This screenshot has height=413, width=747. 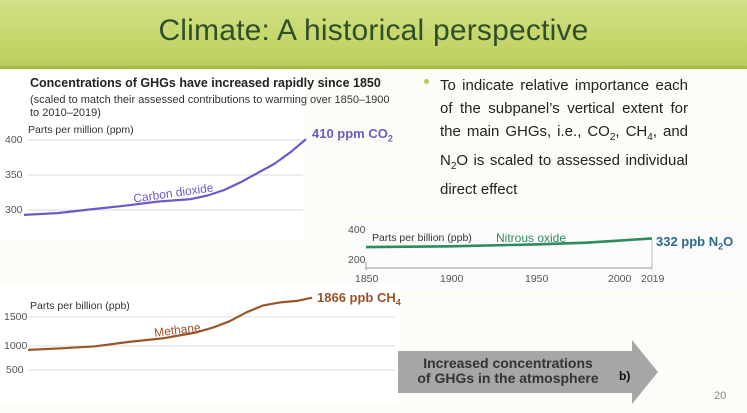 What do you see at coordinates (359, 299) in the screenshot?
I see `ch4-end-label: 1866 ppb CH4` at bounding box center [359, 299].